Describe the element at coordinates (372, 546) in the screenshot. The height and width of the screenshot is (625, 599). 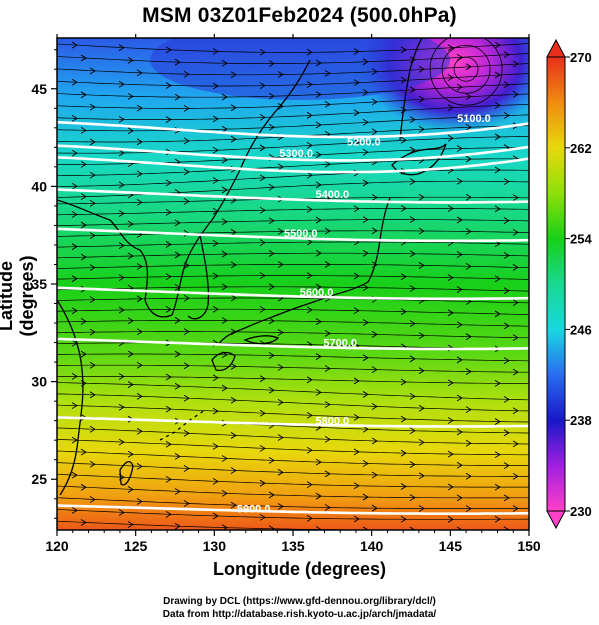
I see `x-tick-label: 140` at that location.